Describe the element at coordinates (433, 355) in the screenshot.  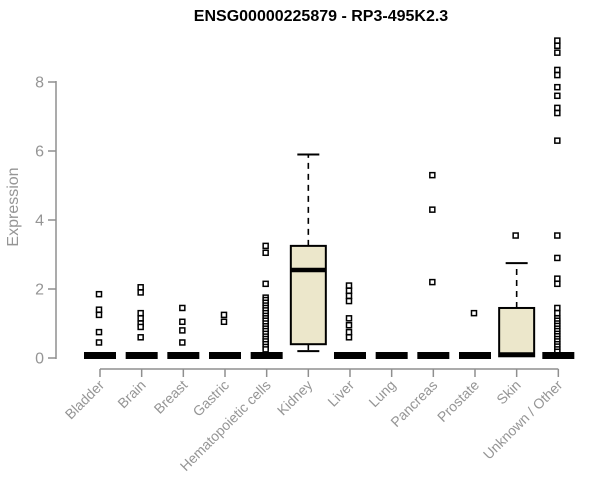
I see `zero-box-pancreas` at that location.